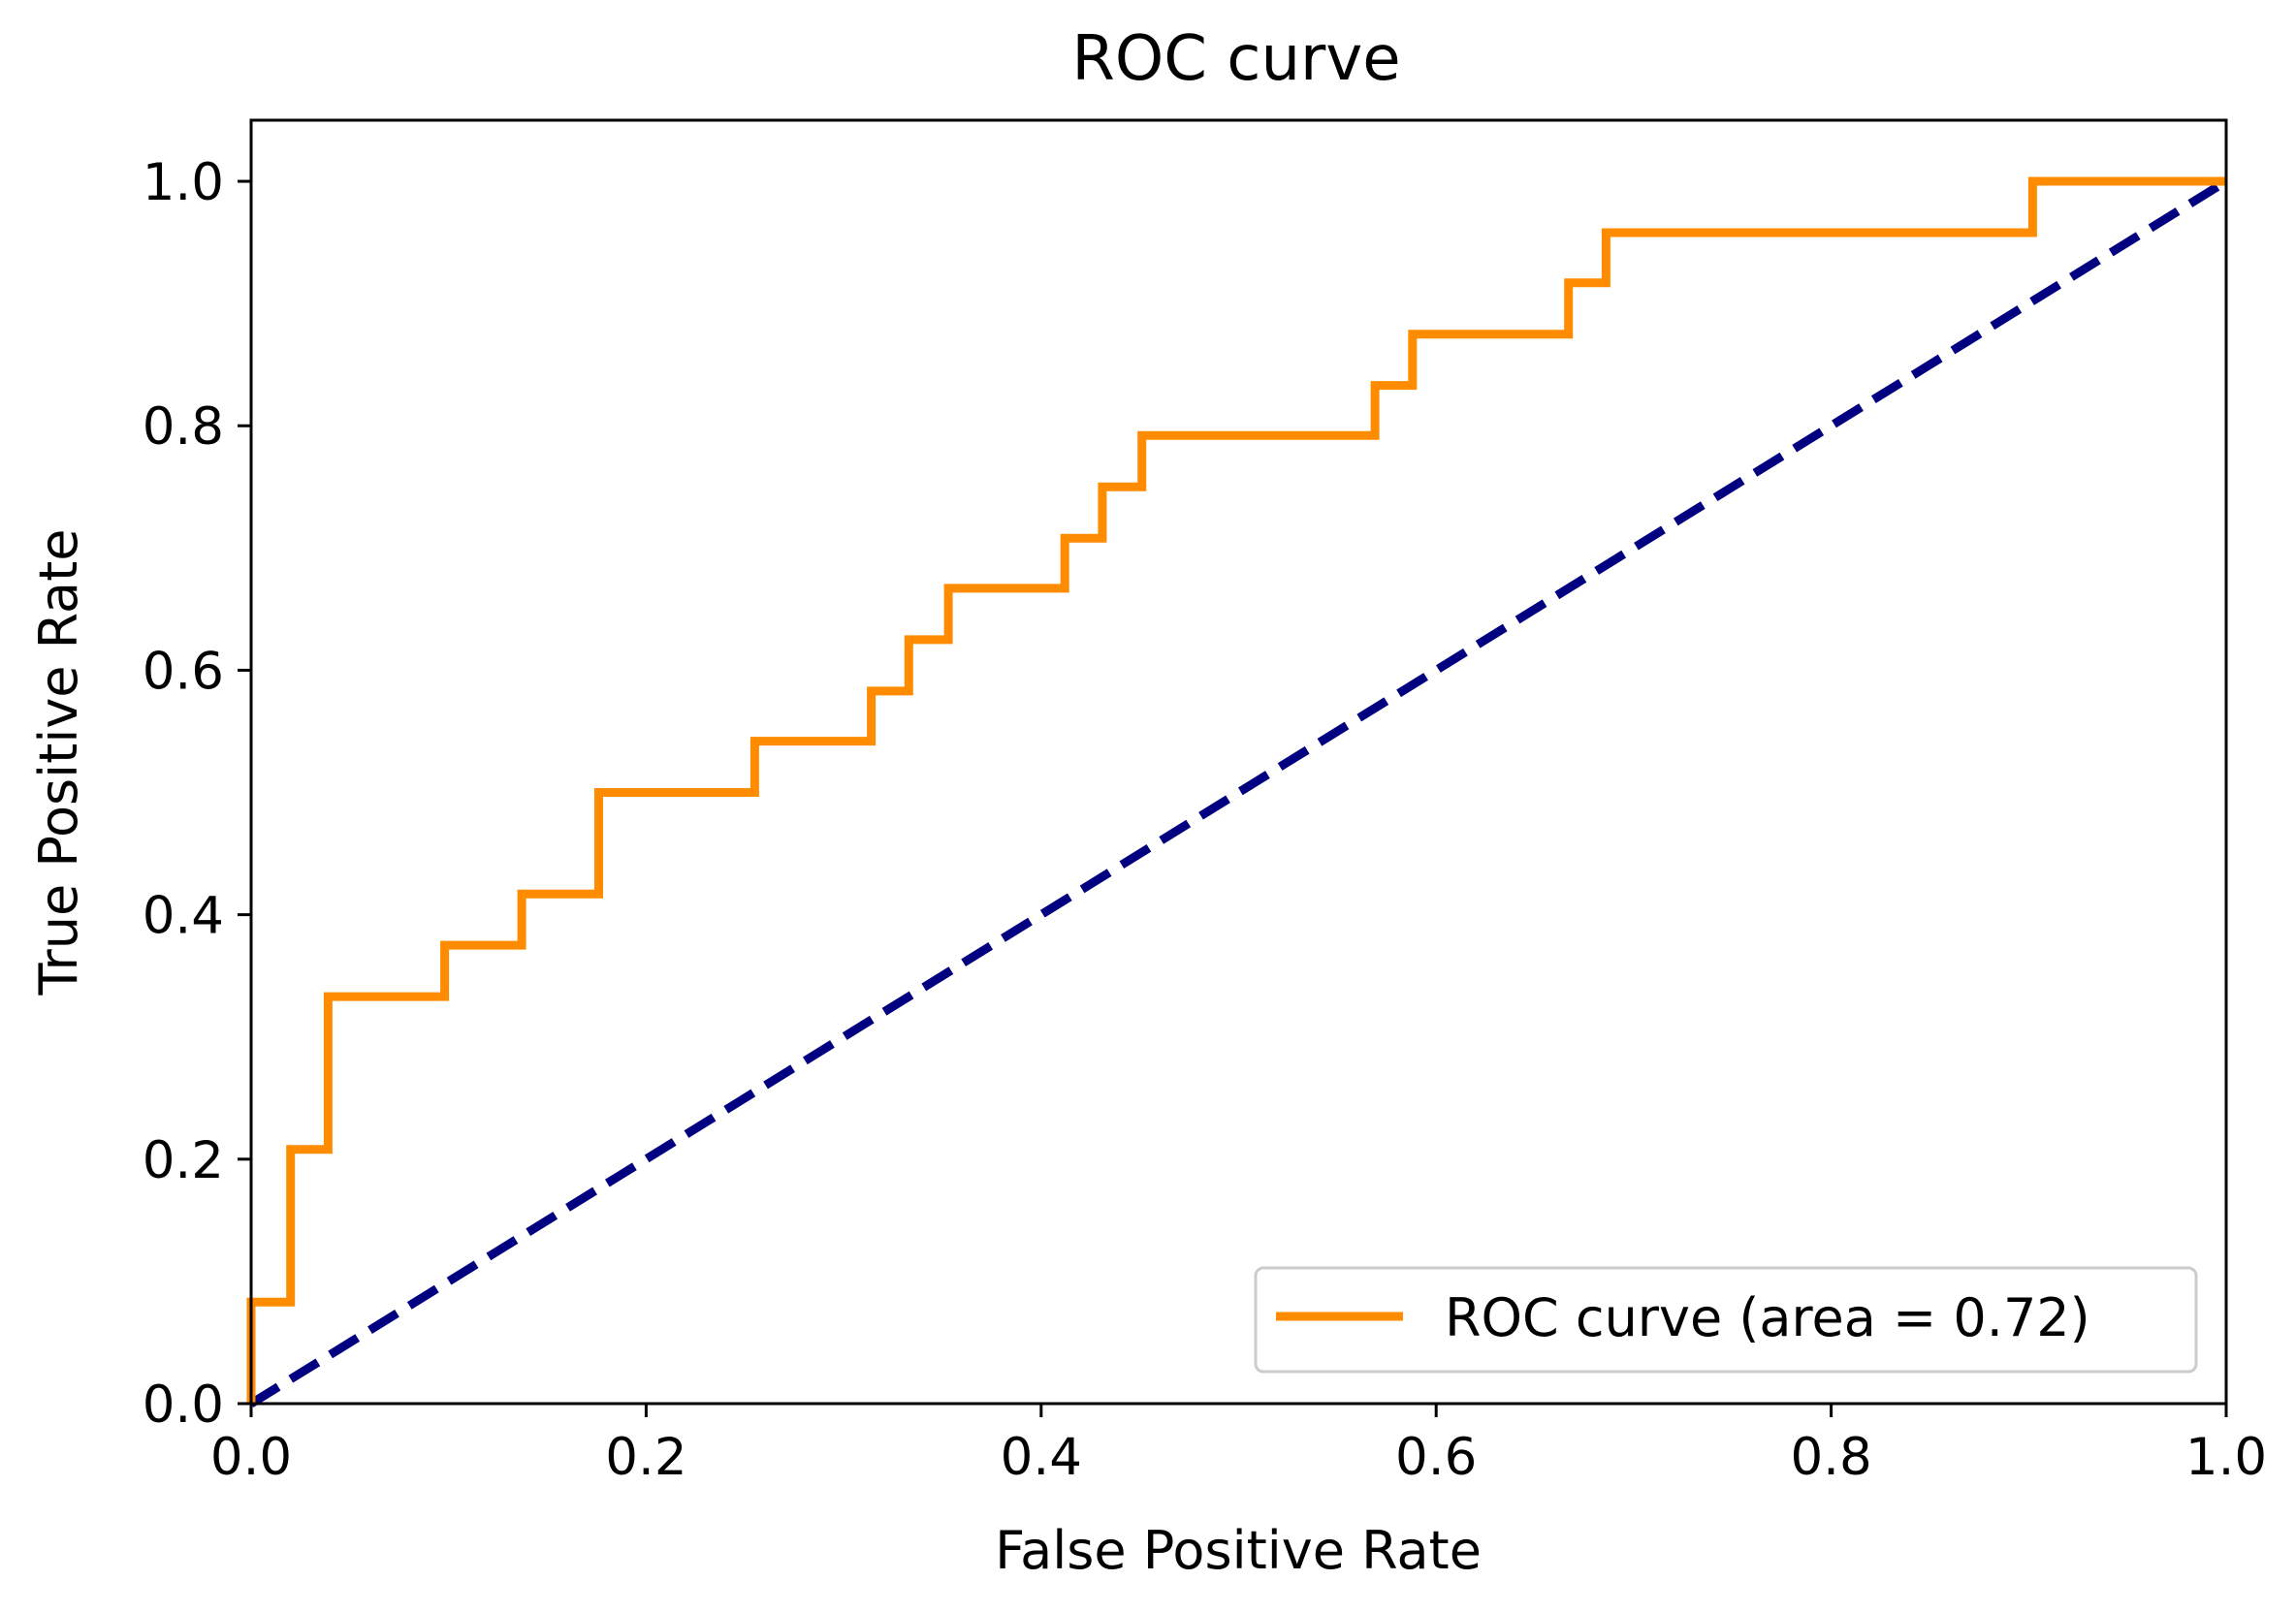 The height and width of the screenshot is (1613, 2296). I want to click on x-tick-label: 0.8, so click(1830, 1457).